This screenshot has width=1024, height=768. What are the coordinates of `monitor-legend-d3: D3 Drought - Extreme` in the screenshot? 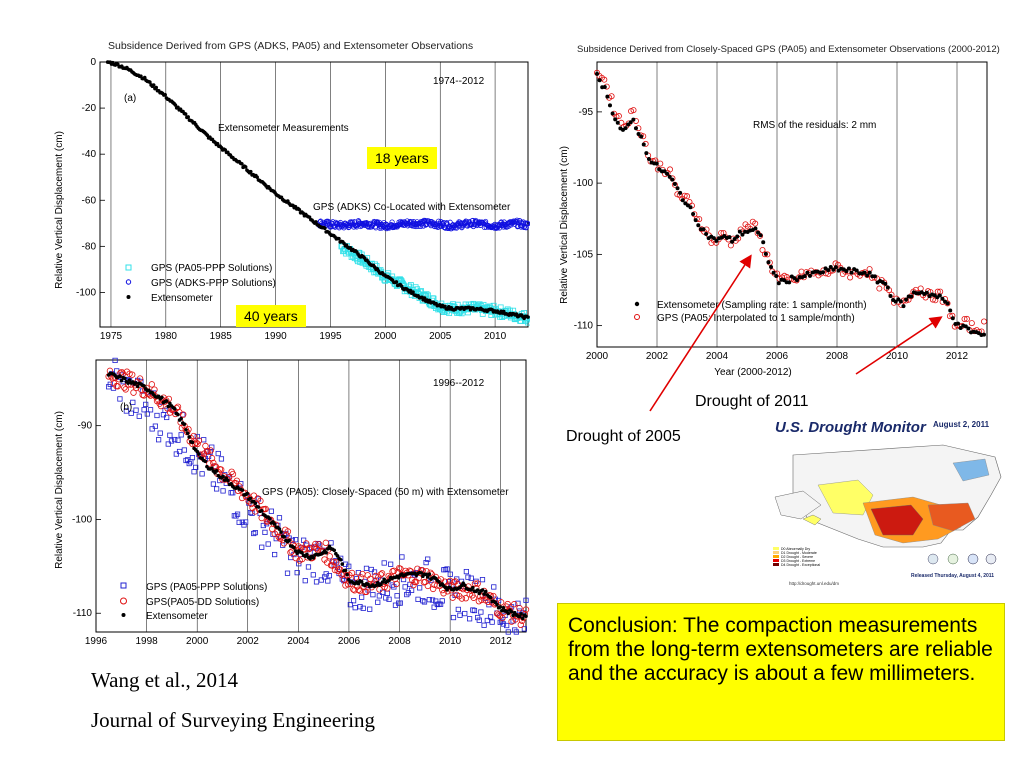 It's located at (798, 561).